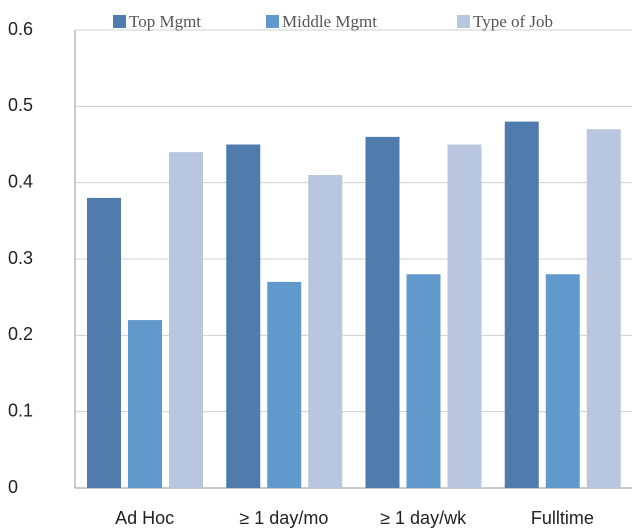 This screenshot has height=529, width=632. What do you see at coordinates (513, 21) in the screenshot?
I see `legend-label: Type of Job` at bounding box center [513, 21].